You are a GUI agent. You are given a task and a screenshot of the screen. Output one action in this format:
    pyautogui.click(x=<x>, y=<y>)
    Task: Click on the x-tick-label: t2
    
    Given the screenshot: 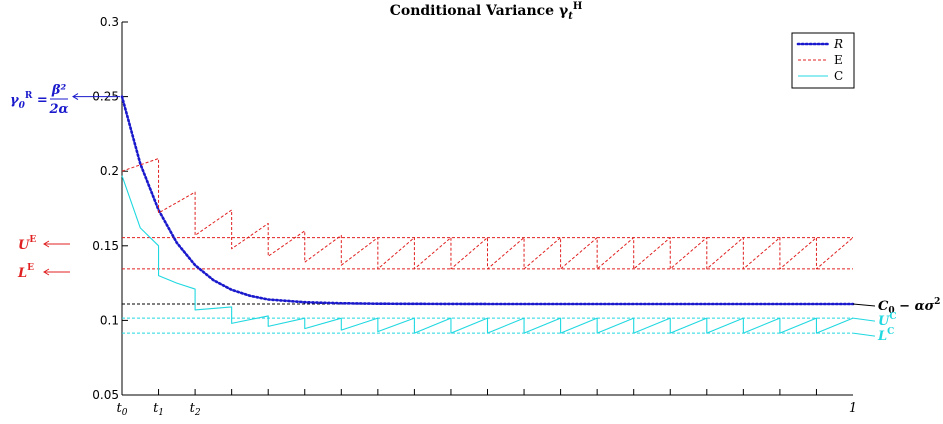 What is the action you would take?
    pyautogui.click(x=195, y=409)
    